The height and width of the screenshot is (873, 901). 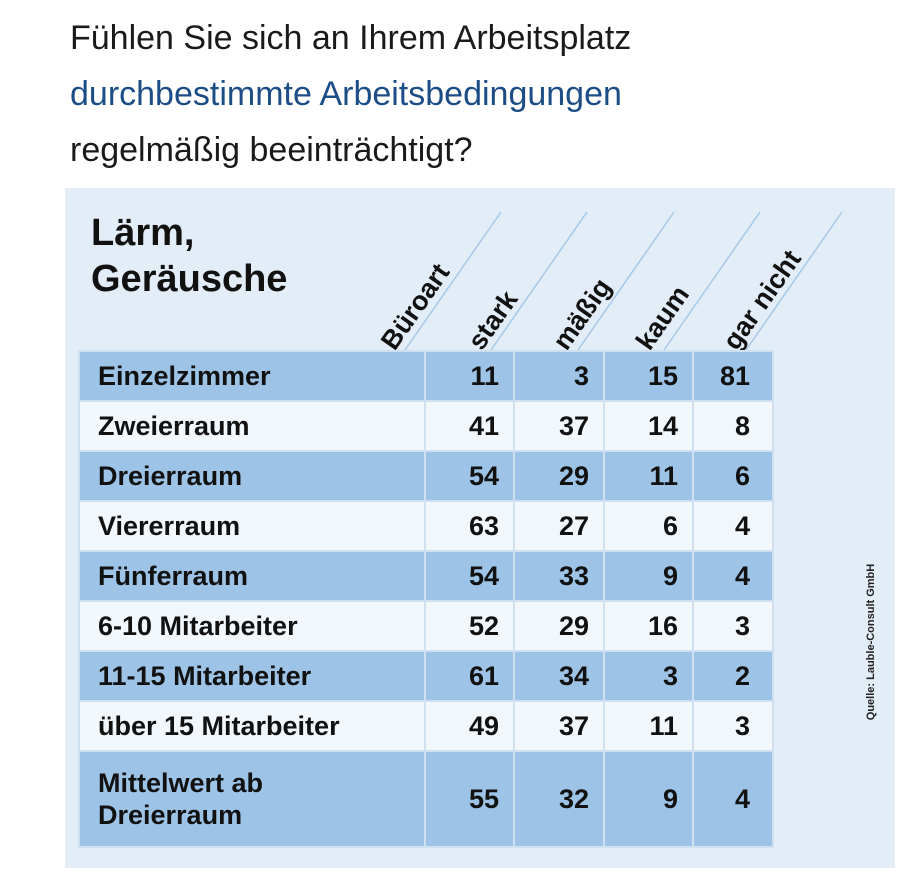 I want to click on row-label-summary-line-2: Dreierraum, so click(x=170, y=815).